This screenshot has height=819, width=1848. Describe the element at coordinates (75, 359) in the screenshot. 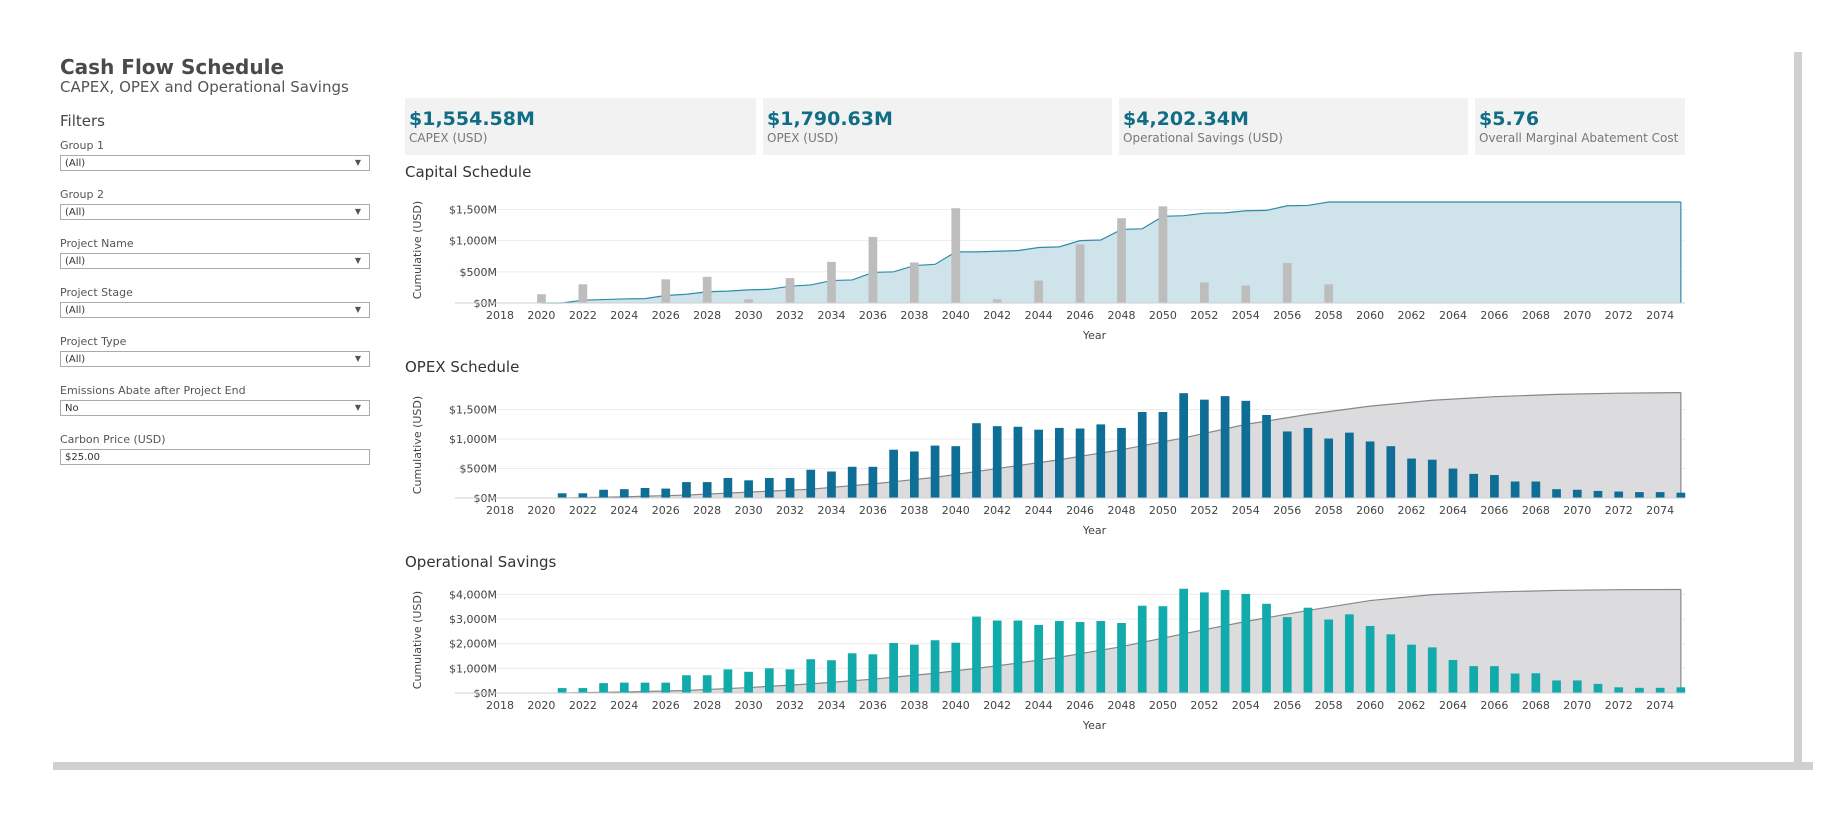

I see `project-type-value: (All)` at that location.